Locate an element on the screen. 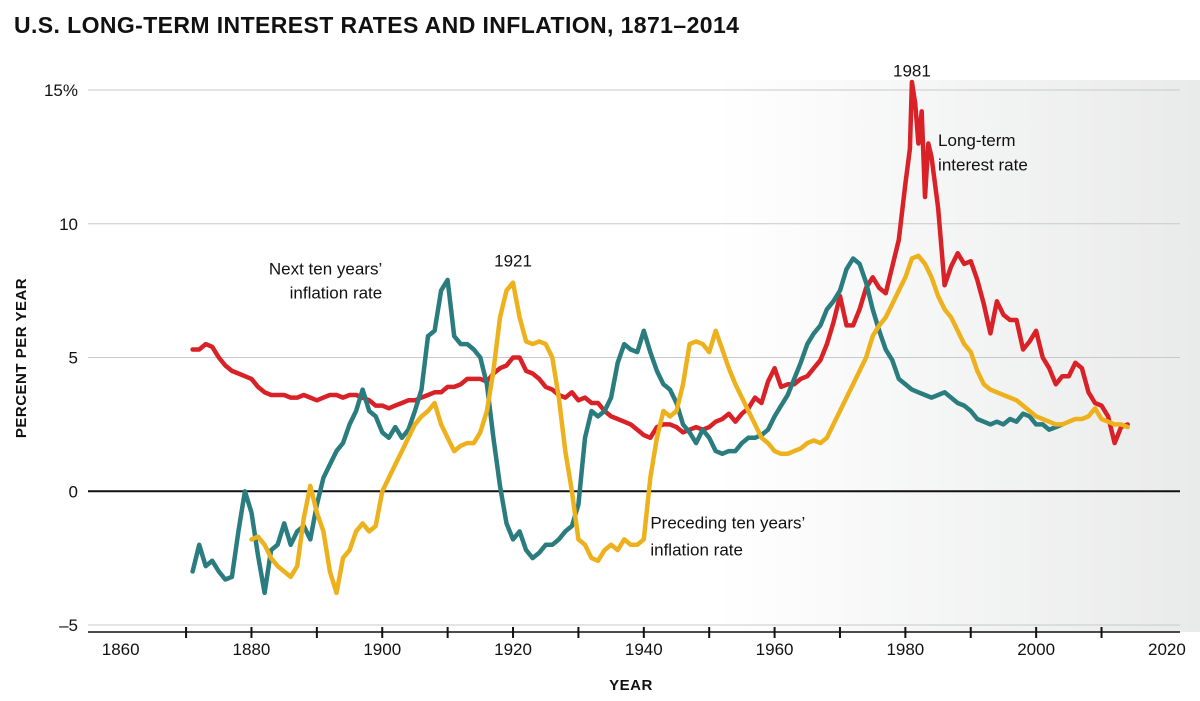 The height and width of the screenshot is (701, 1200). annotation-label: 1981 is located at coordinates (912, 71).